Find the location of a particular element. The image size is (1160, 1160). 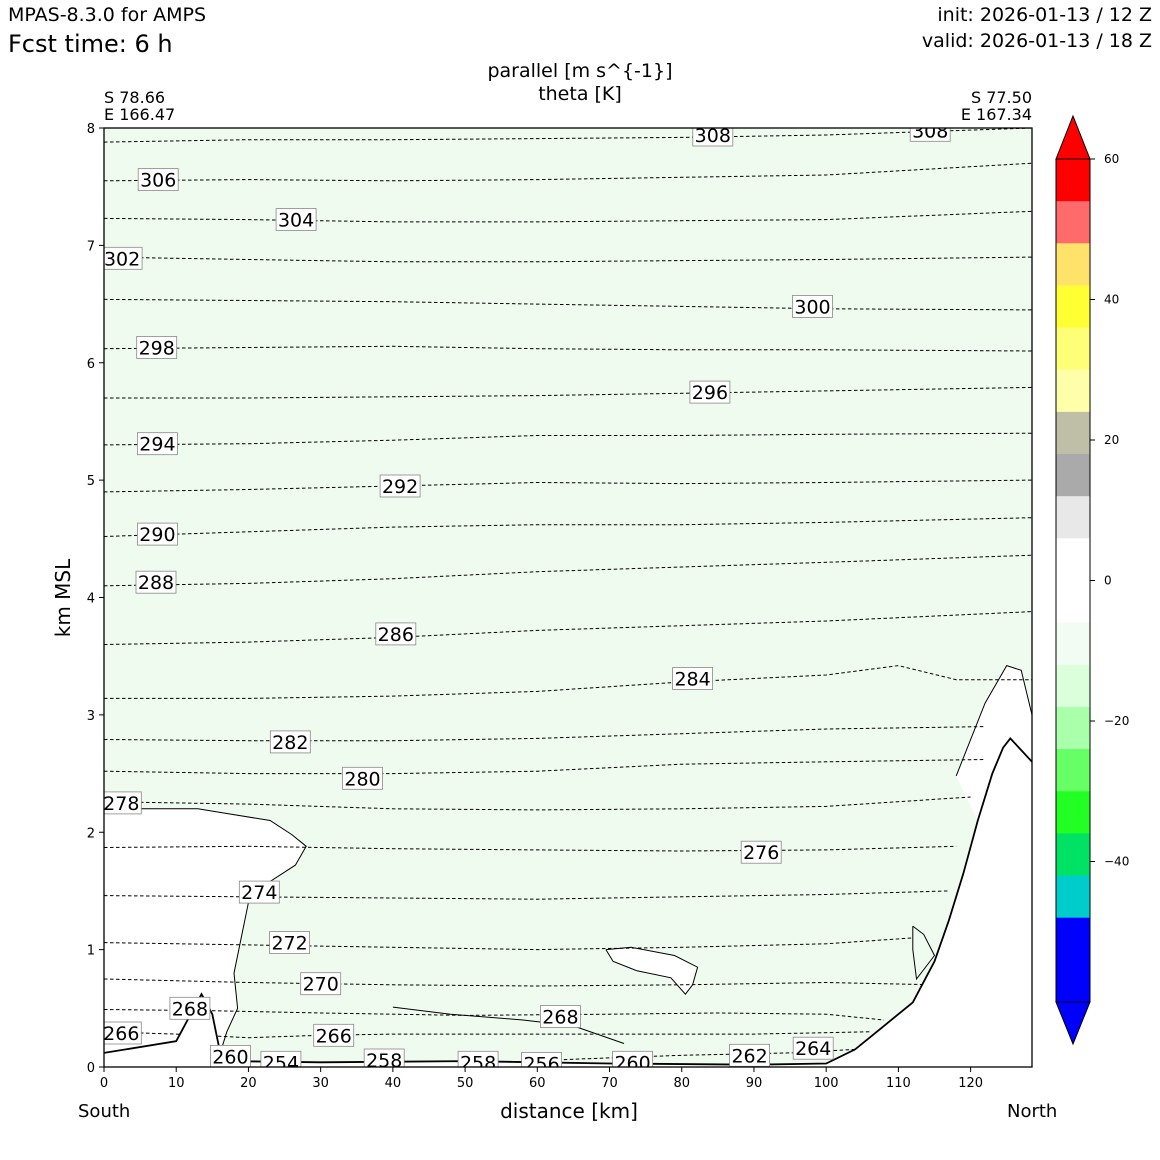

theta-label-9: 292 is located at coordinates (400, 486).